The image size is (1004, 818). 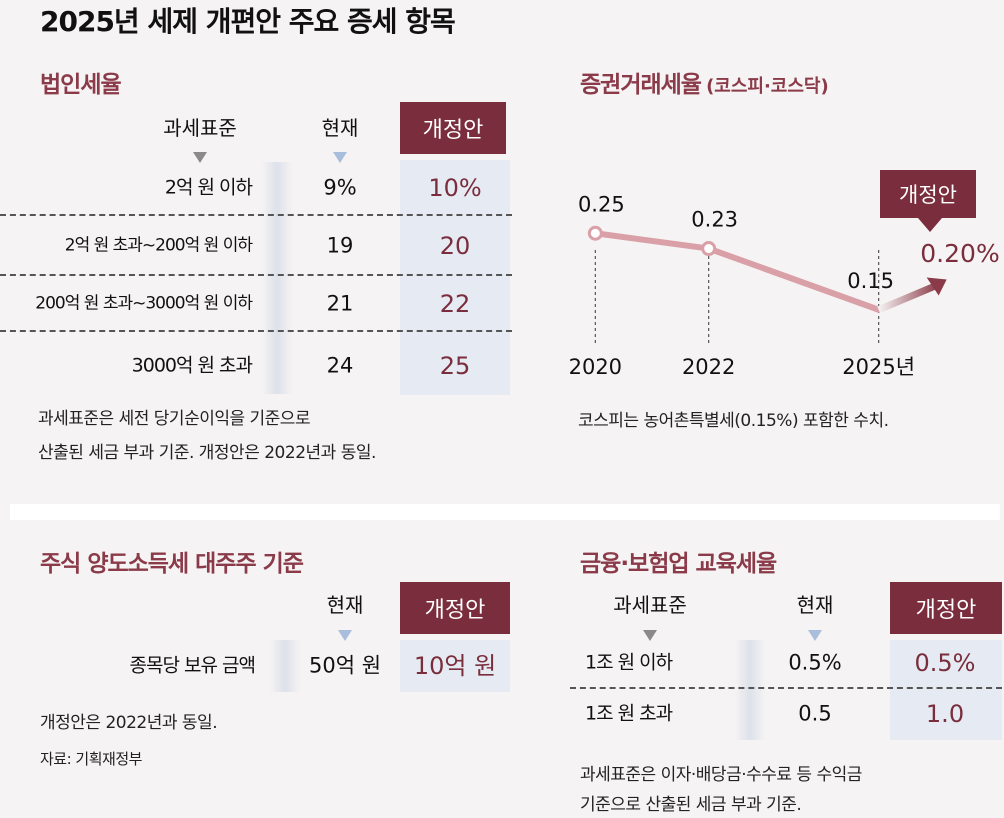 I want to click on x-tick-label: 2022, so click(x=708, y=367).